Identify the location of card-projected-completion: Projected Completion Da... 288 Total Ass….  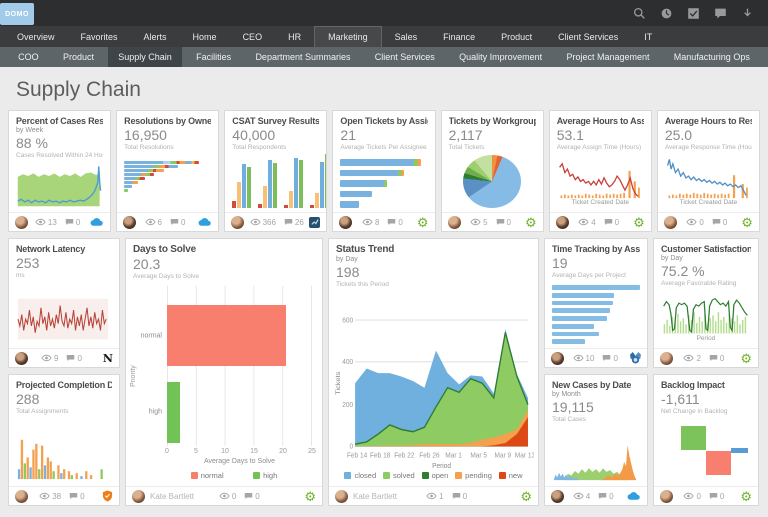
(64, 440).